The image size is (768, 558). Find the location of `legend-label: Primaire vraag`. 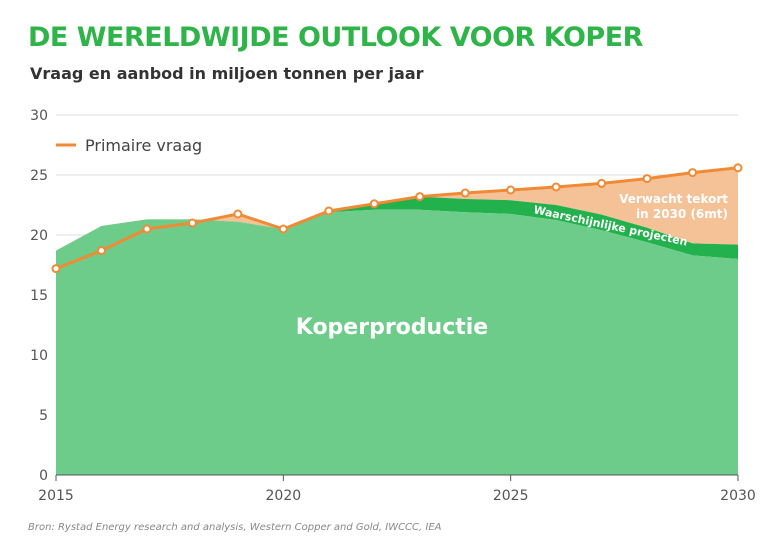

legend-label: Primaire vraag is located at coordinates (143, 145).